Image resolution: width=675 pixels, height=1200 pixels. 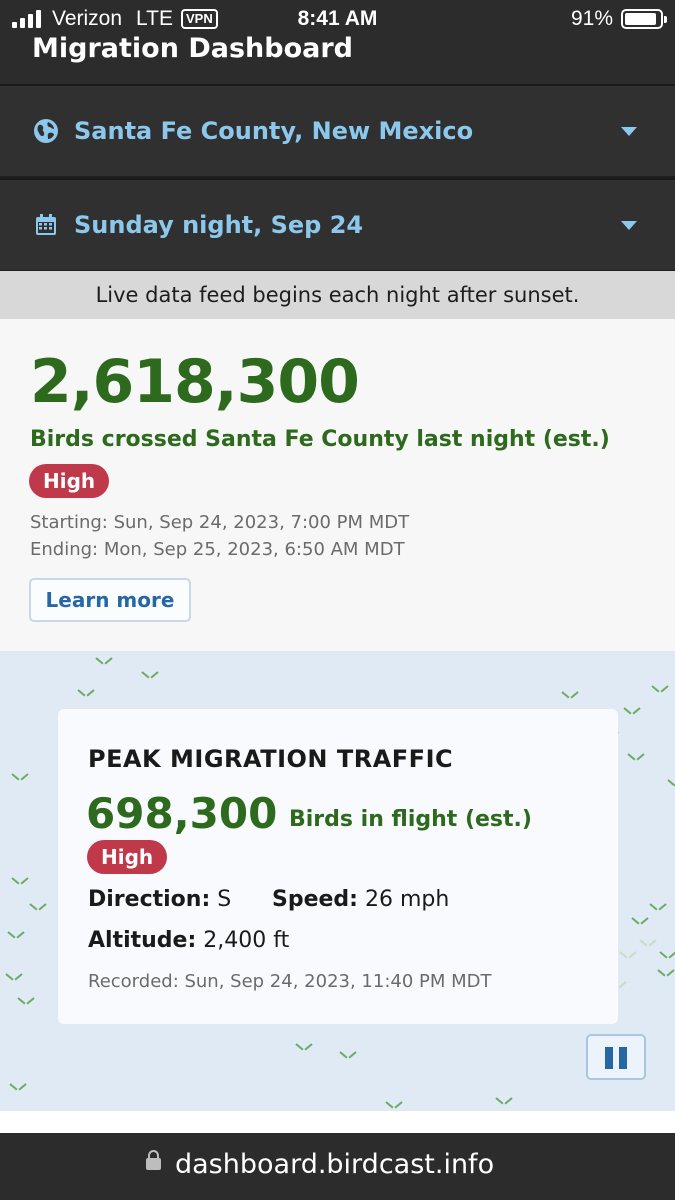 I want to click on pause-button, so click(x=616, y=1057).